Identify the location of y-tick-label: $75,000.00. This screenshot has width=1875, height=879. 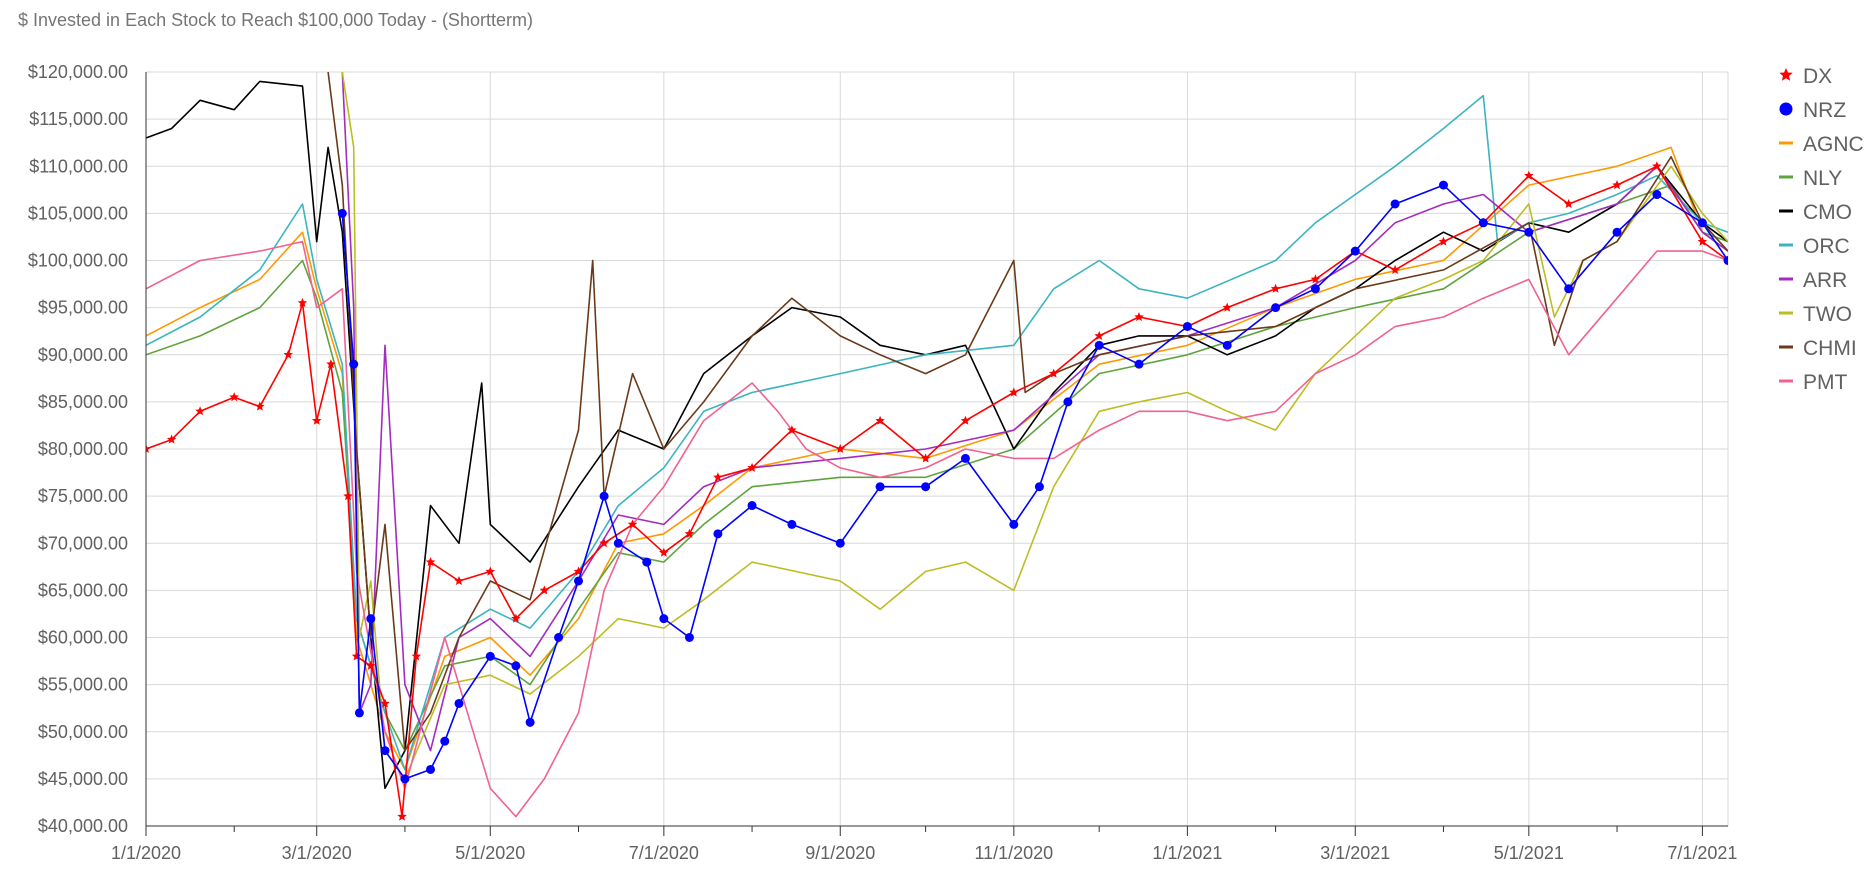
(83, 496).